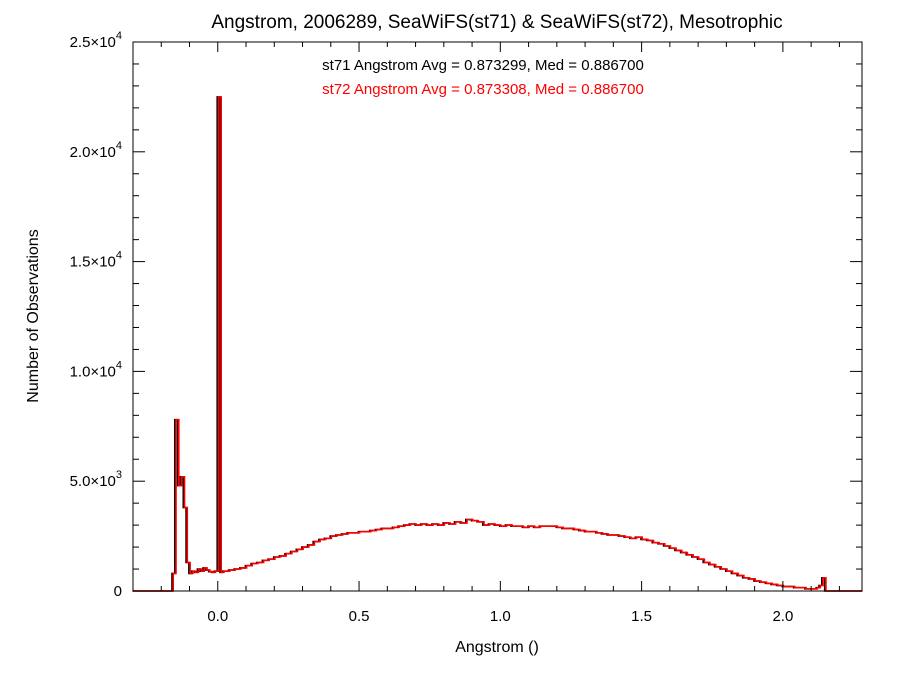  Describe the element at coordinates (96, 40) in the screenshot. I see `y-tick-label: 2.5×10⁴` at that location.